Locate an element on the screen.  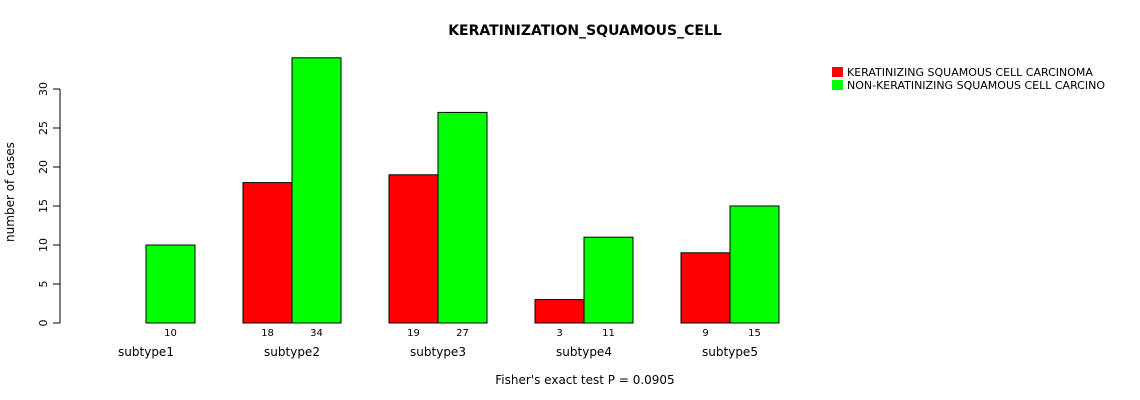
y-tick-label: 30 is located at coordinates (43, 89).